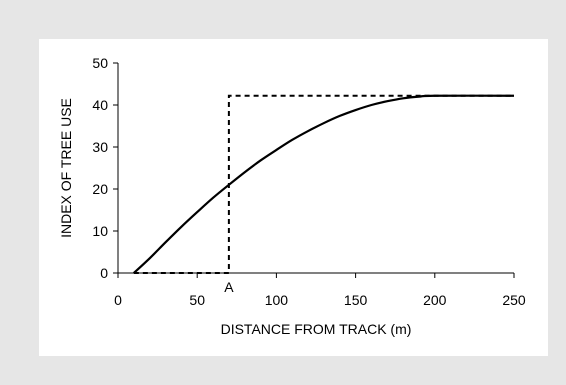 The width and height of the screenshot is (566, 385). I want to click on x-tick-label: 0, so click(118, 300).